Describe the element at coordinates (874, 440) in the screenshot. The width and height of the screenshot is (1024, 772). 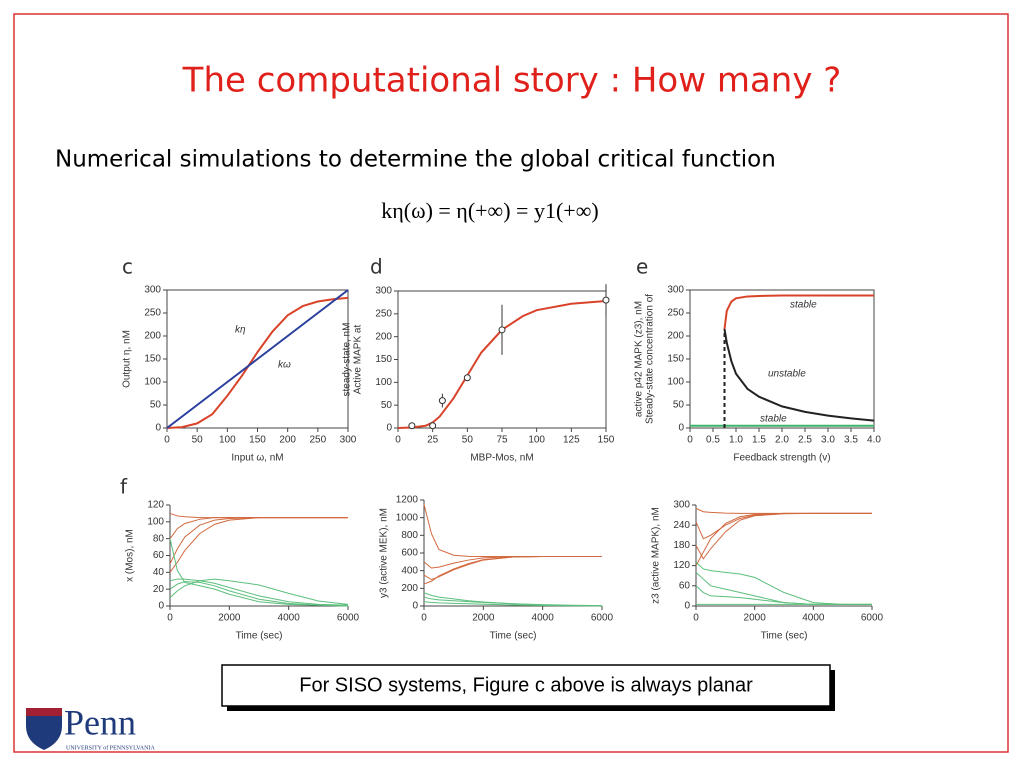
I see `x-tick-label: 4.0` at that location.